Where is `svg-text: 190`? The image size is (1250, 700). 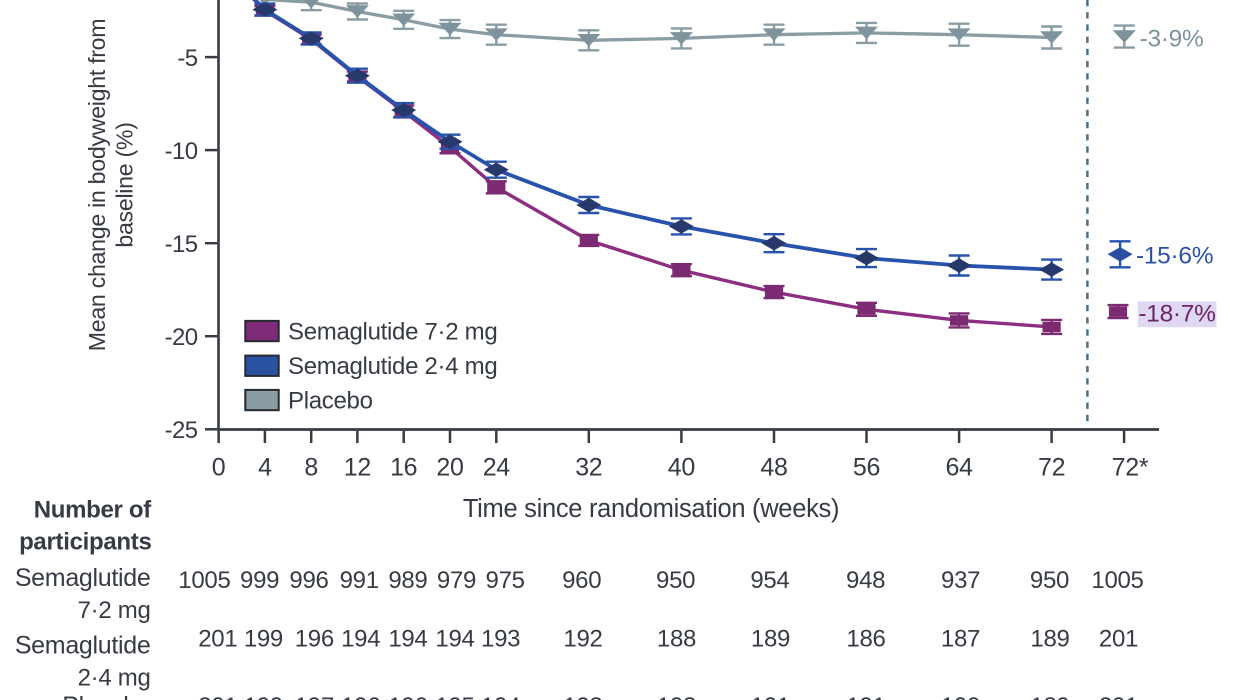
svg-text: 190 is located at coordinates (960, 696).